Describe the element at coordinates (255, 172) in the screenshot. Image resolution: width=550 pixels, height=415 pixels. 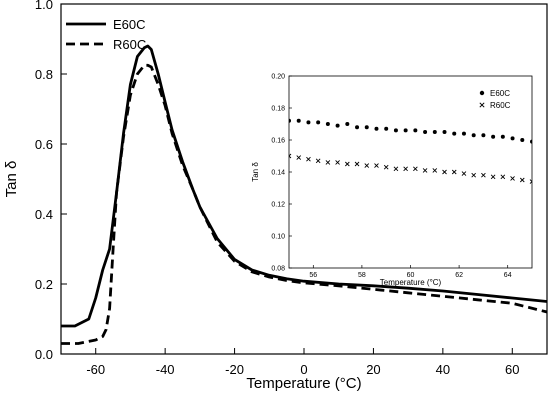
I see `inset-y-axis-title: Tan δ` at that location.